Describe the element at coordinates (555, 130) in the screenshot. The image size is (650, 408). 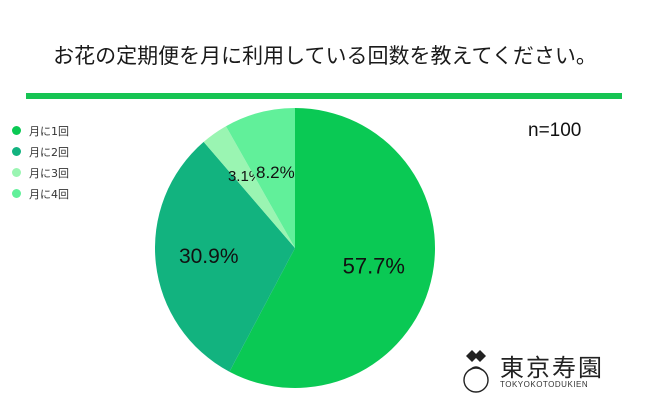
I see `sample-size-label: n=100` at that location.